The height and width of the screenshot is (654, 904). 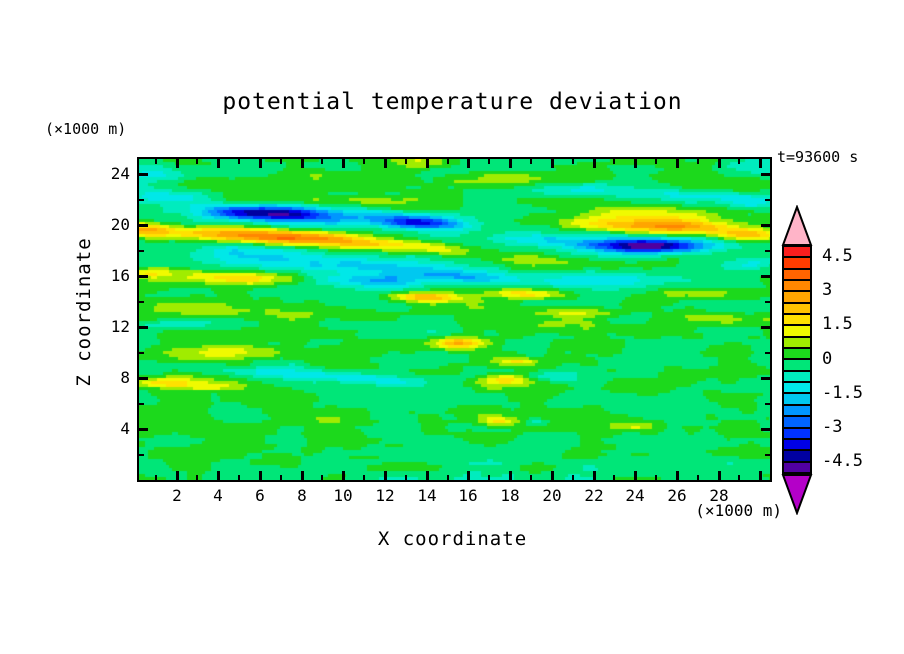 I want to click on x-tick-label: 6, so click(x=260, y=495).